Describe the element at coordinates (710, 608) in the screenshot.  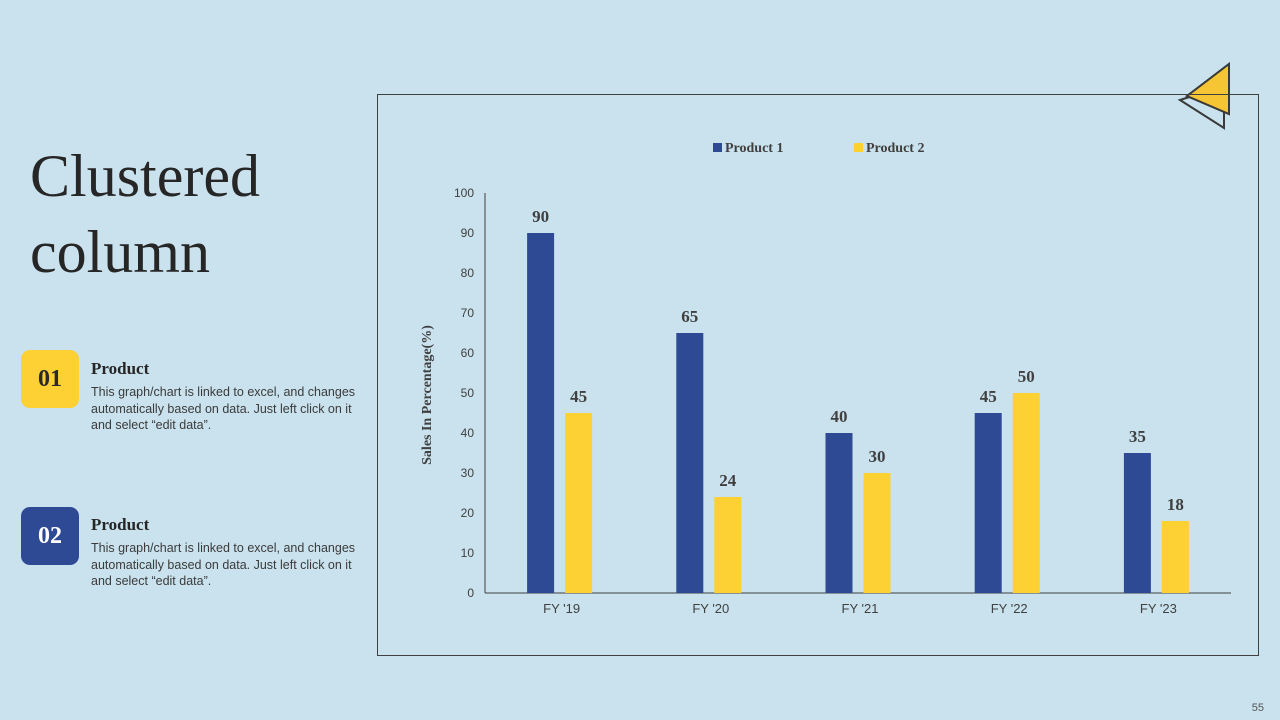
I see `x-tick-label: FY '20` at that location.